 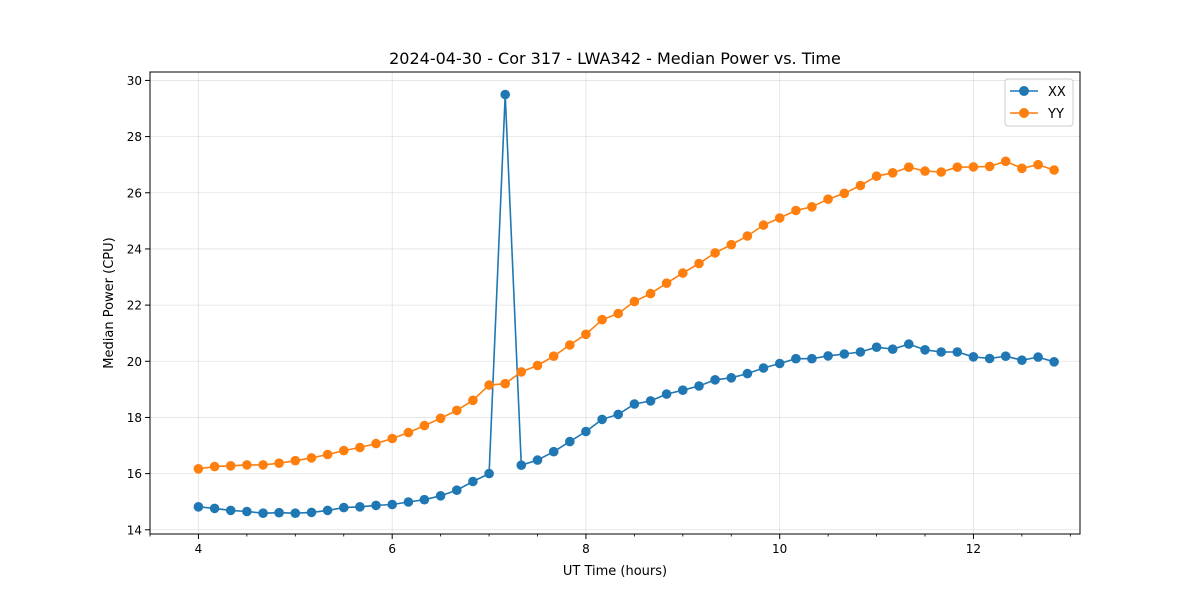 What do you see at coordinates (1055, 114) in the screenshot?
I see `legend-label-yy: YY` at bounding box center [1055, 114].